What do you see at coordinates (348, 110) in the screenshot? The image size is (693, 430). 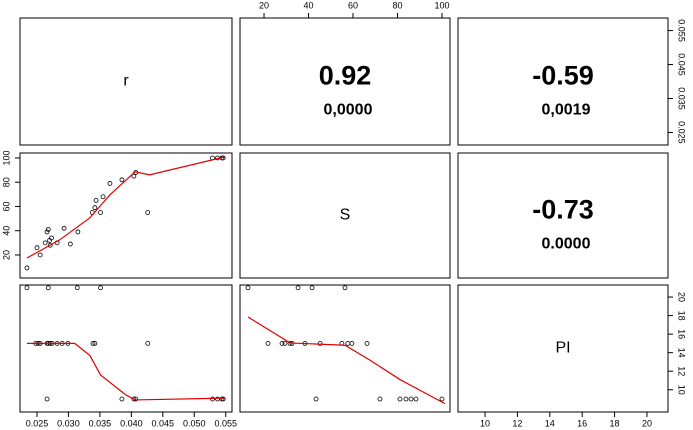 I see `p-value: 0,0000` at bounding box center [348, 110].